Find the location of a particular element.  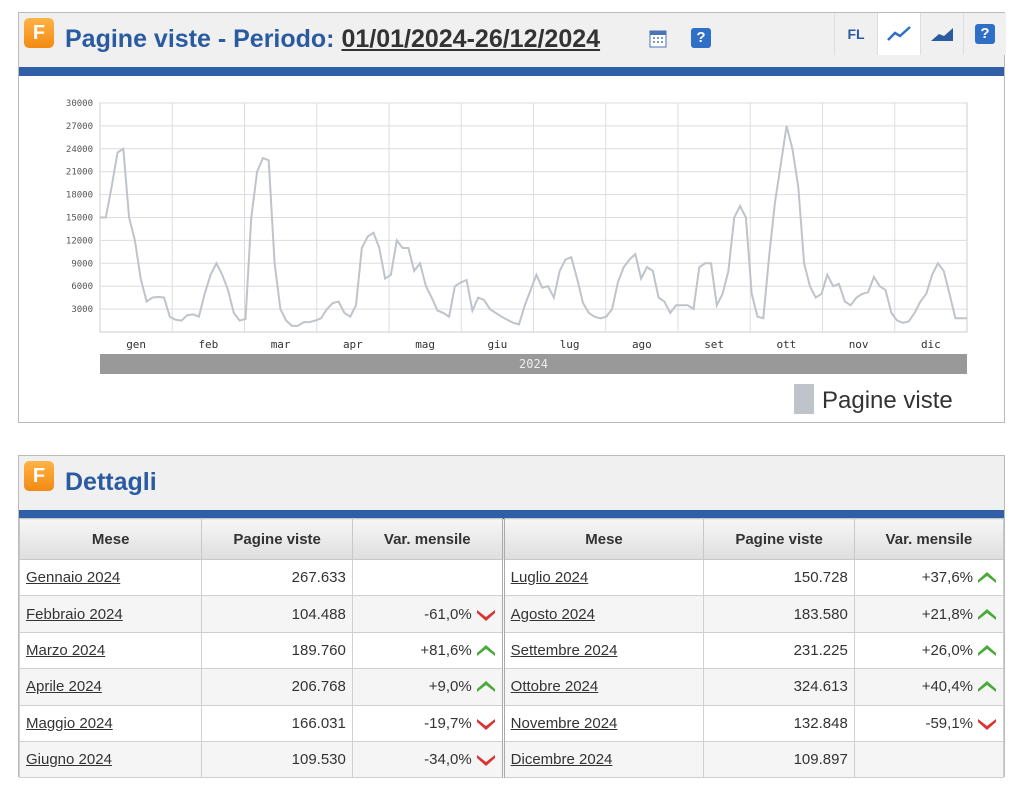

y-tick-label: 15000 is located at coordinates (79, 219).